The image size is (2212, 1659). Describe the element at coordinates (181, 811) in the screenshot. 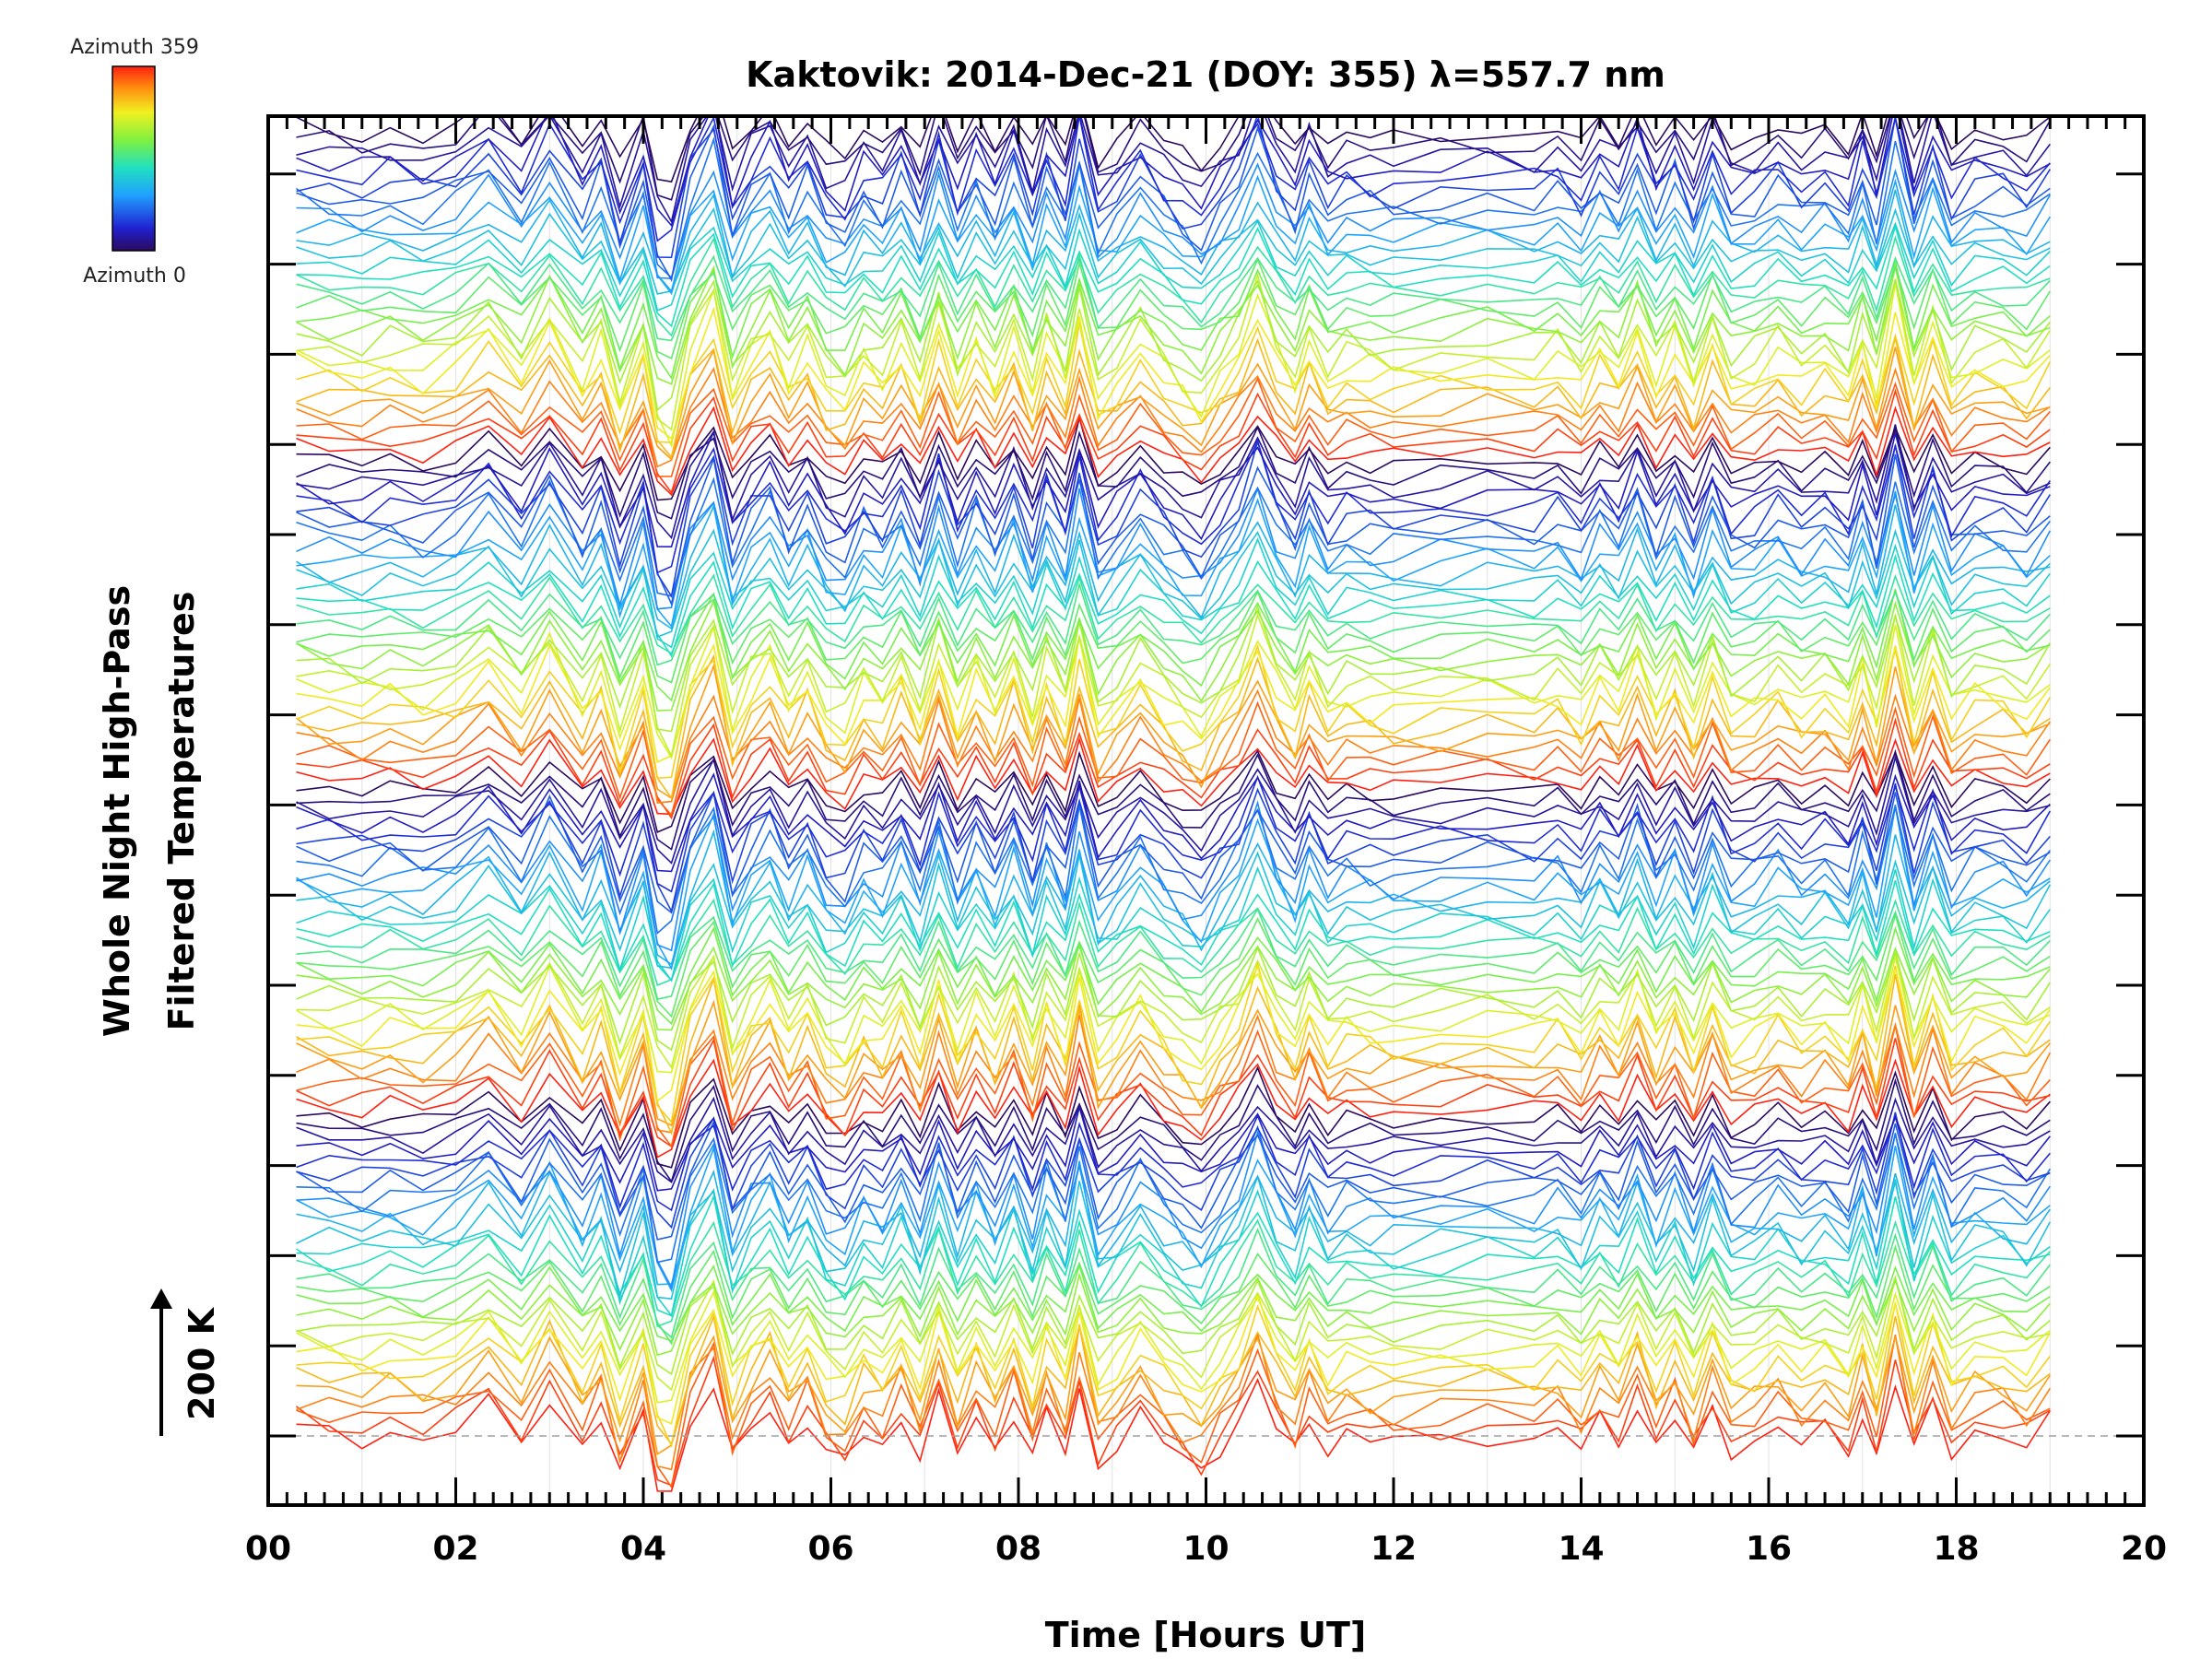

I see `y-axis-label-line2: Filtered Temperatures` at that location.